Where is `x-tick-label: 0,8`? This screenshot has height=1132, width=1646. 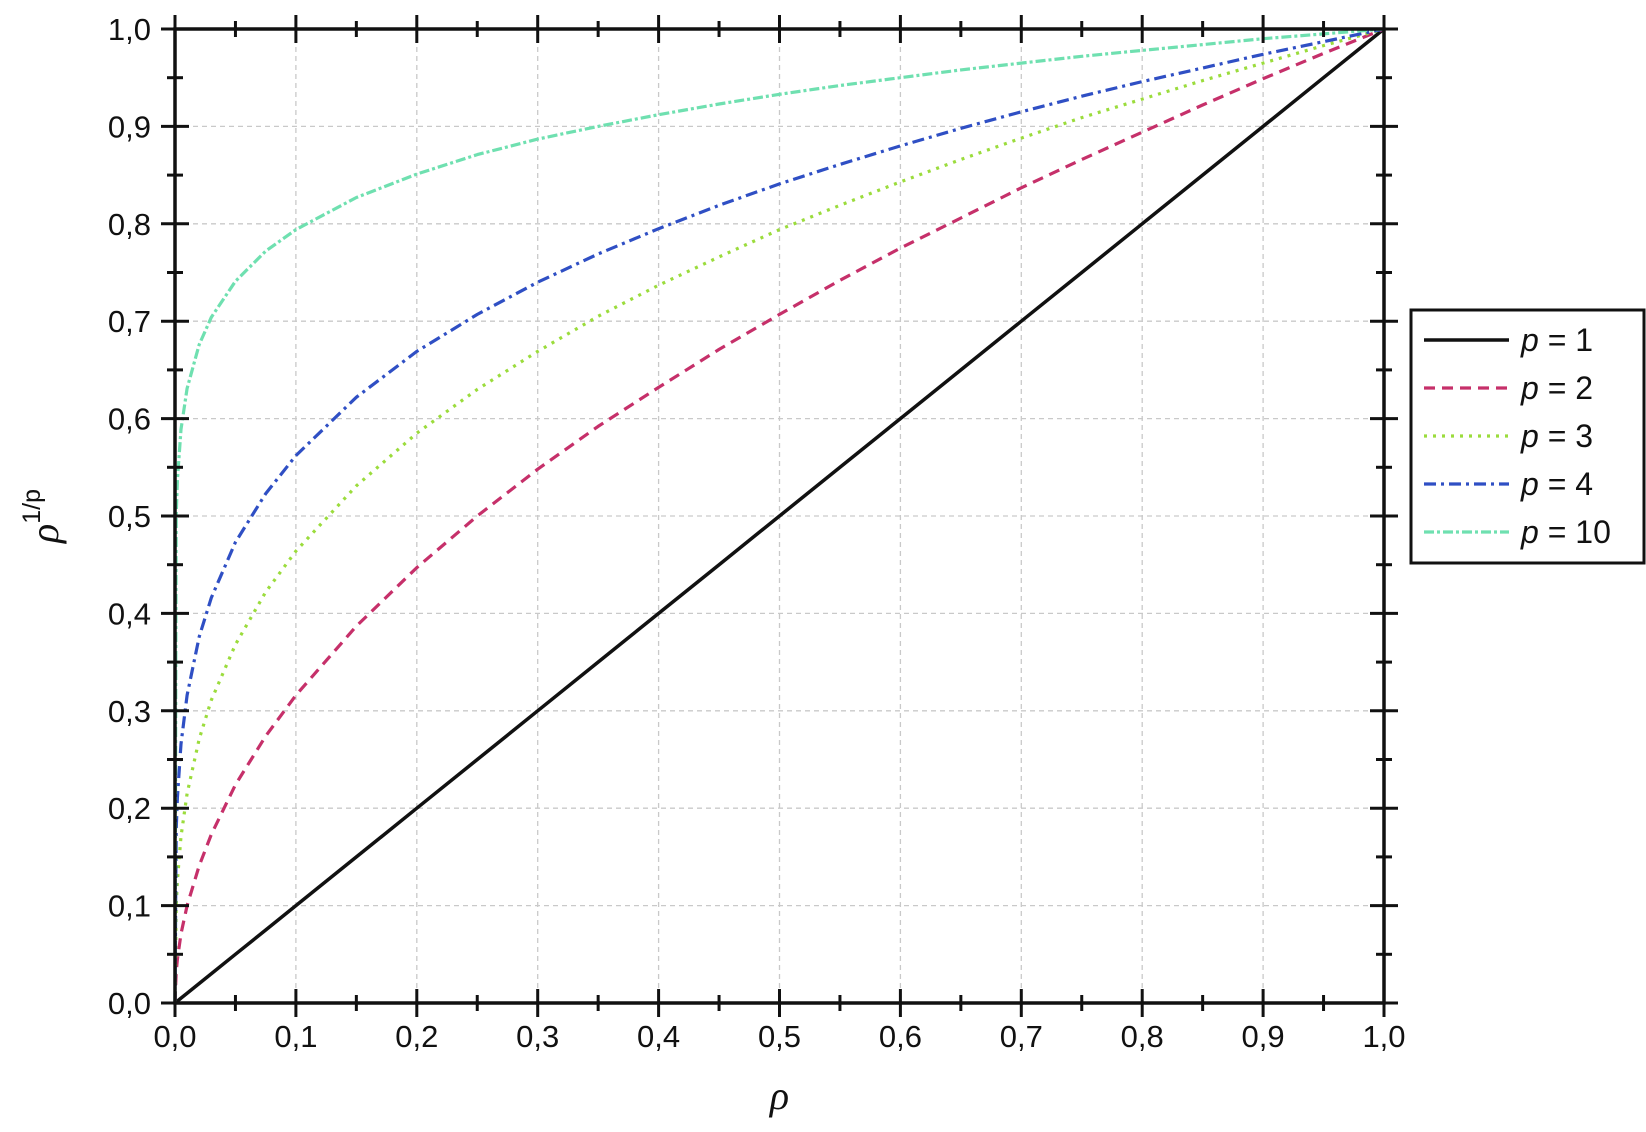
x-tick-label: 0,8 is located at coordinates (1142, 1036).